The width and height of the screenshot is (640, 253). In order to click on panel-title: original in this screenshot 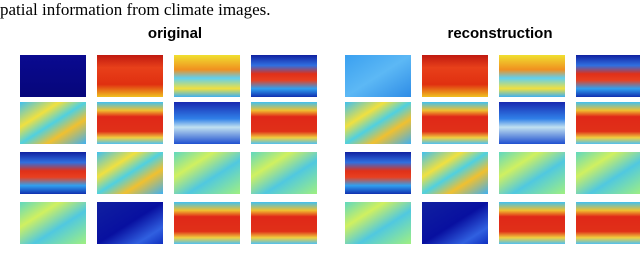, I will do `click(175, 33)`.